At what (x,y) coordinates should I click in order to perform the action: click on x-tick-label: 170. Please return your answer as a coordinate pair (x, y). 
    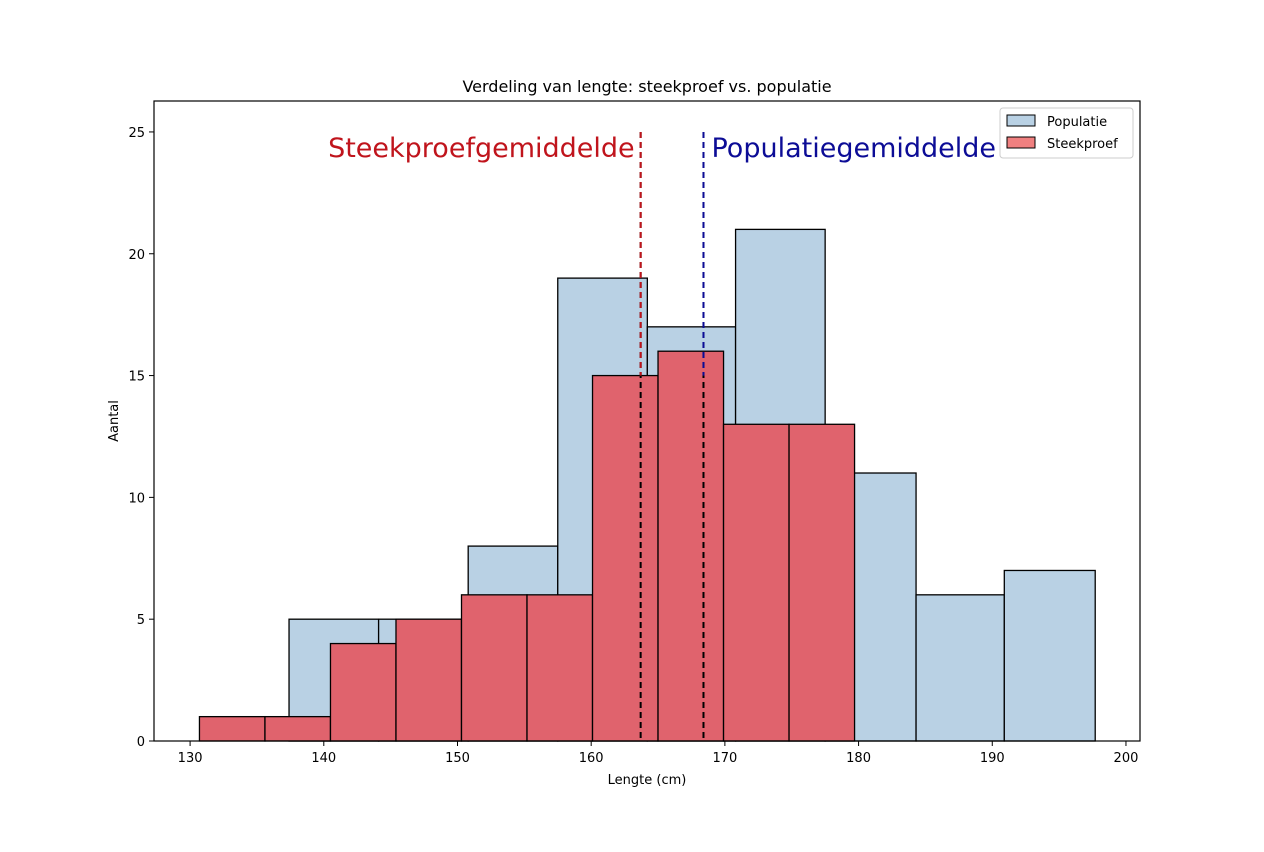
    Looking at the image, I should click on (724, 758).